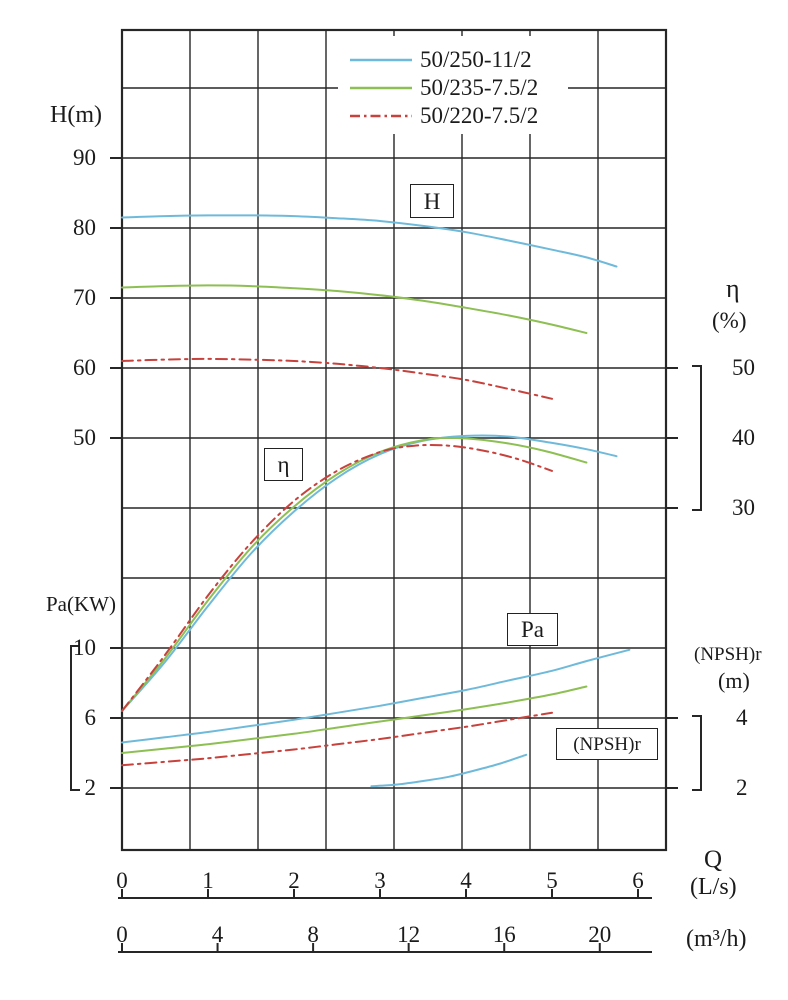 The height and width of the screenshot is (1000, 788). Describe the element at coordinates (84, 157) in the screenshot. I see `h-axis-tick-label: 90` at that location.